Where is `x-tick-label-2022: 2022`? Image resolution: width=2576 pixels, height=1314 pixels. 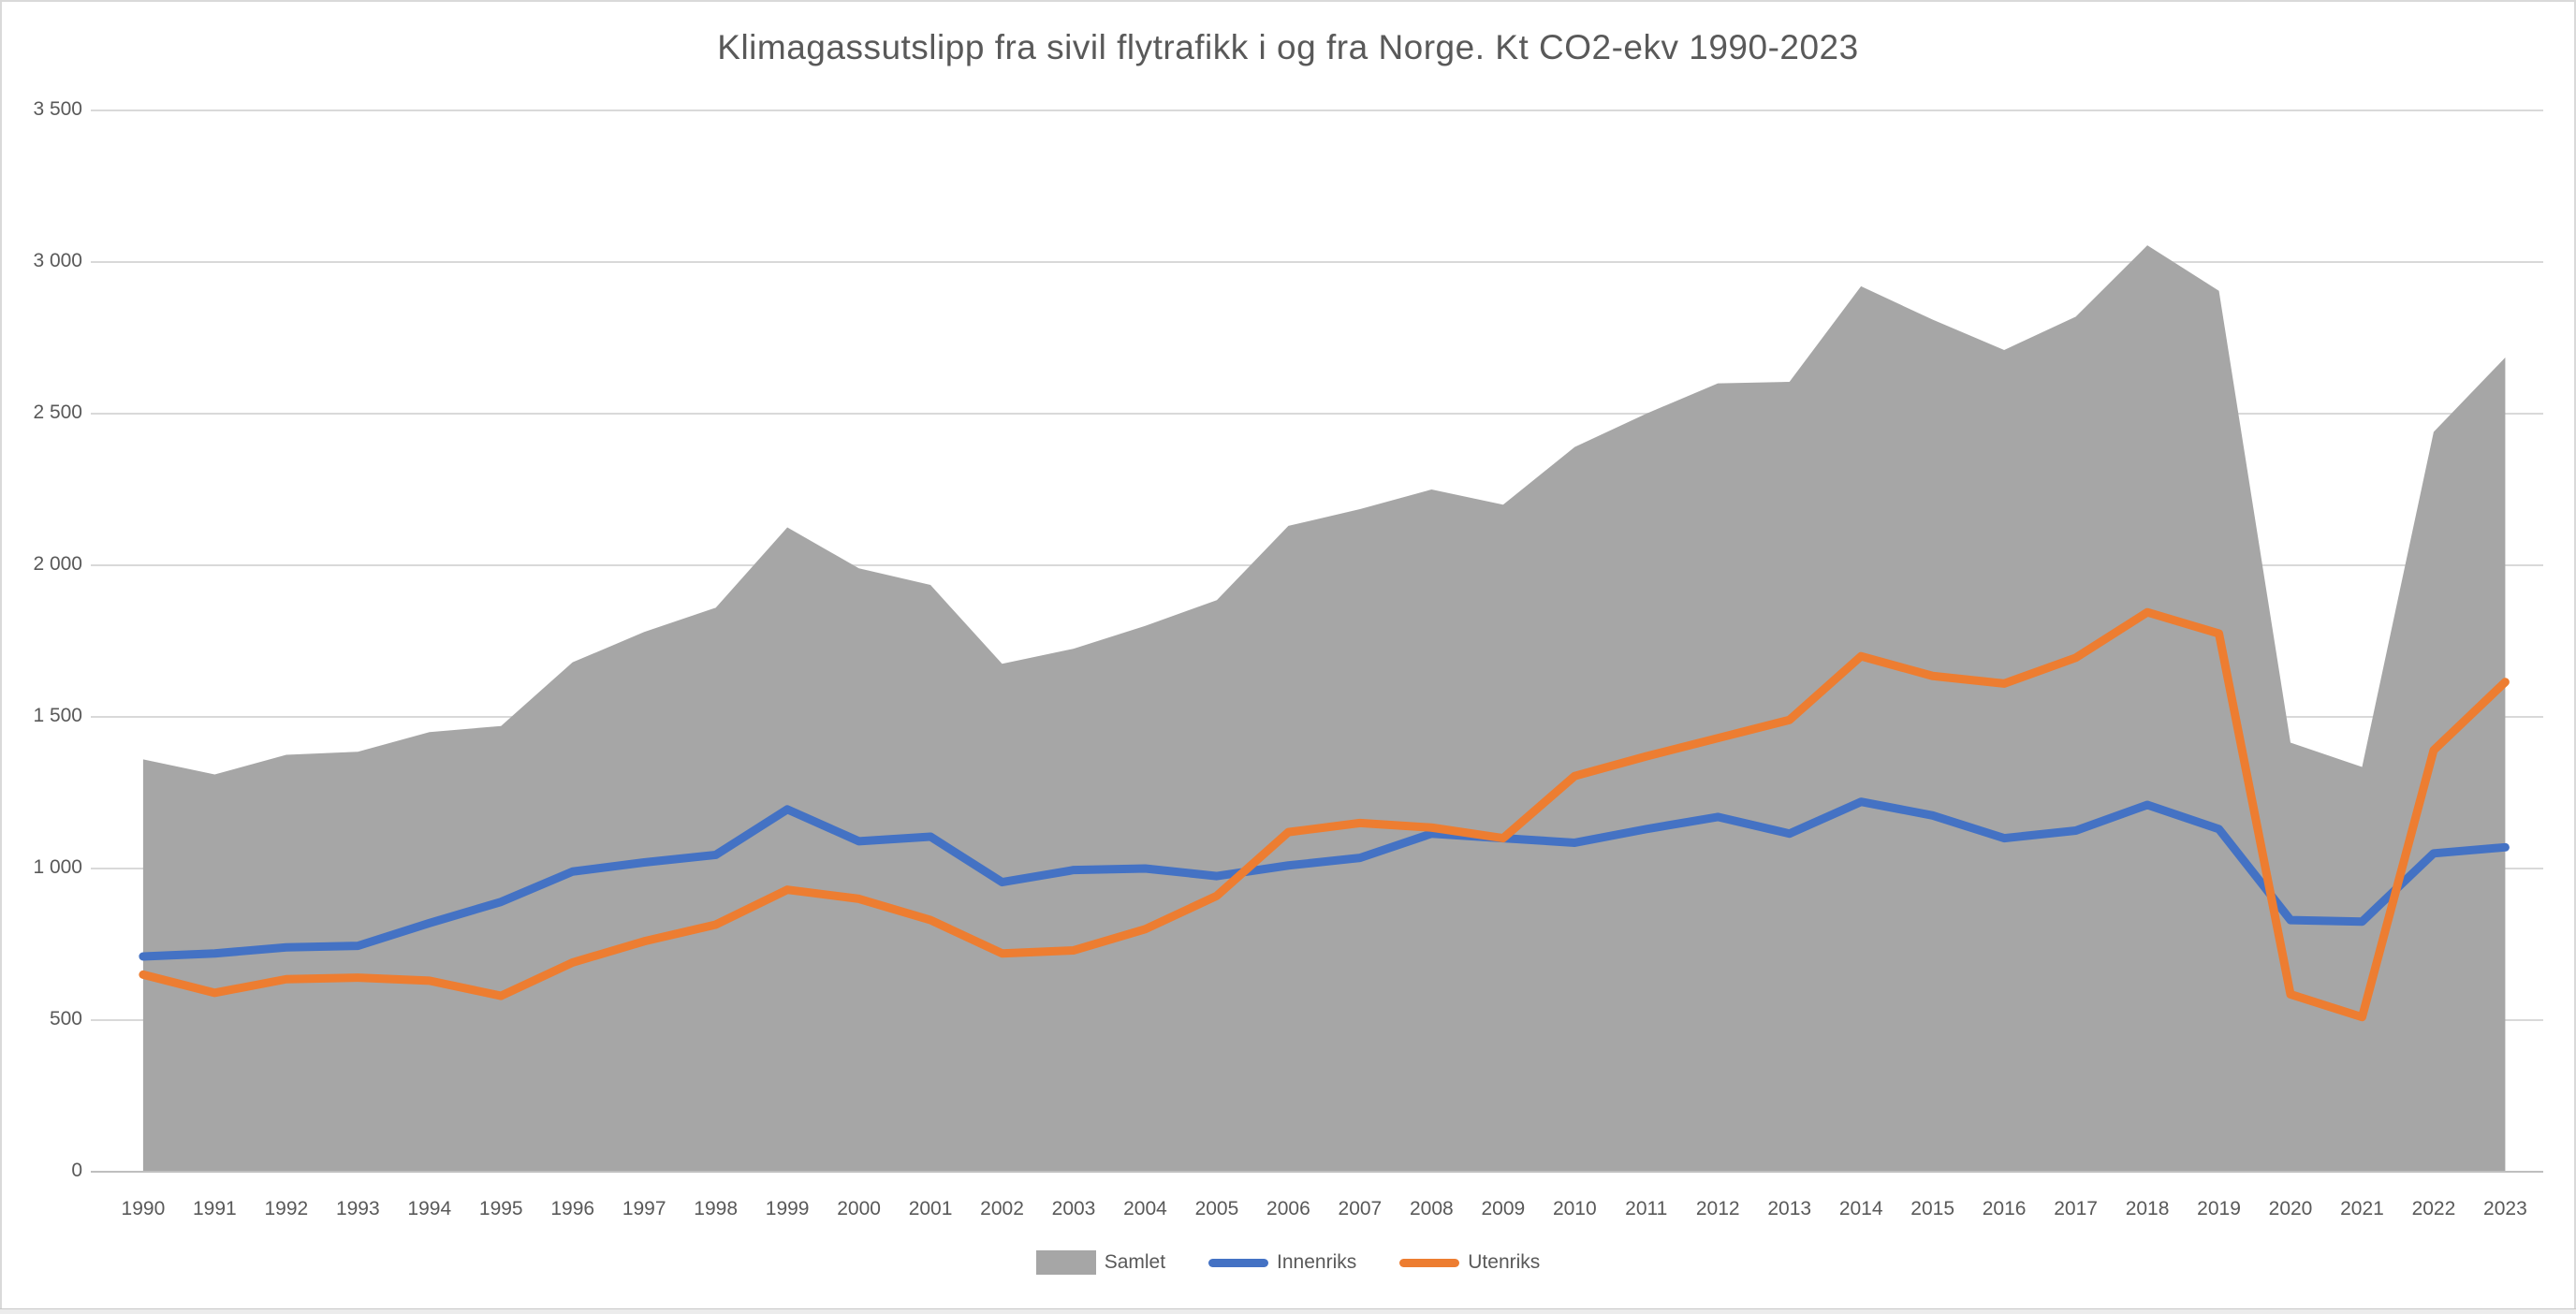
x-tick-label-2022: 2022 is located at coordinates (2433, 1208).